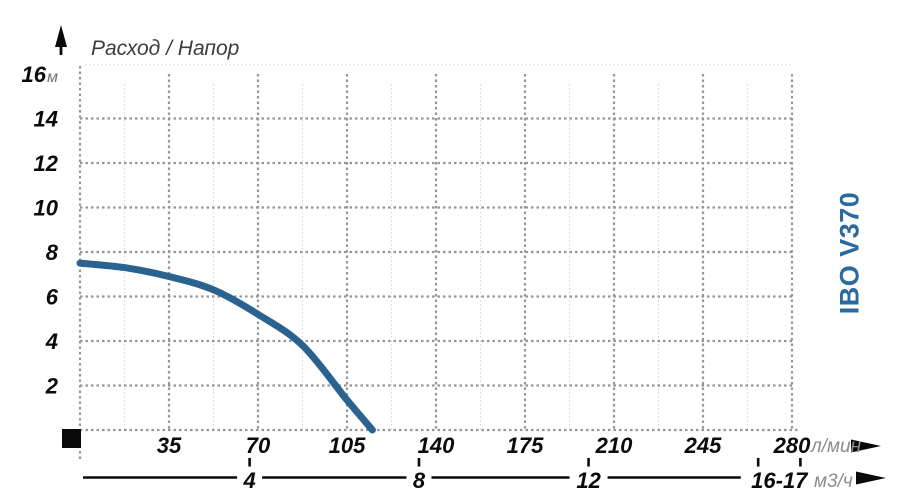  What do you see at coordinates (46, 208) in the screenshot?
I see `y-axis-tick-label: 10` at bounding box center [46, 208].